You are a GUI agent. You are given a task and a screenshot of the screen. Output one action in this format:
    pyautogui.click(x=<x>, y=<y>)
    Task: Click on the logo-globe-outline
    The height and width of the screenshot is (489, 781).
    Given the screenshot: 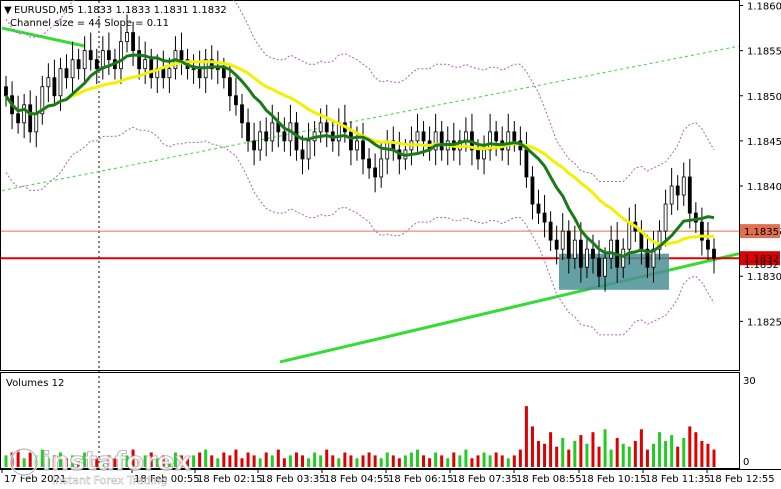 What is the action you would take?
    pyautogui.click(x=24, y=462)
    